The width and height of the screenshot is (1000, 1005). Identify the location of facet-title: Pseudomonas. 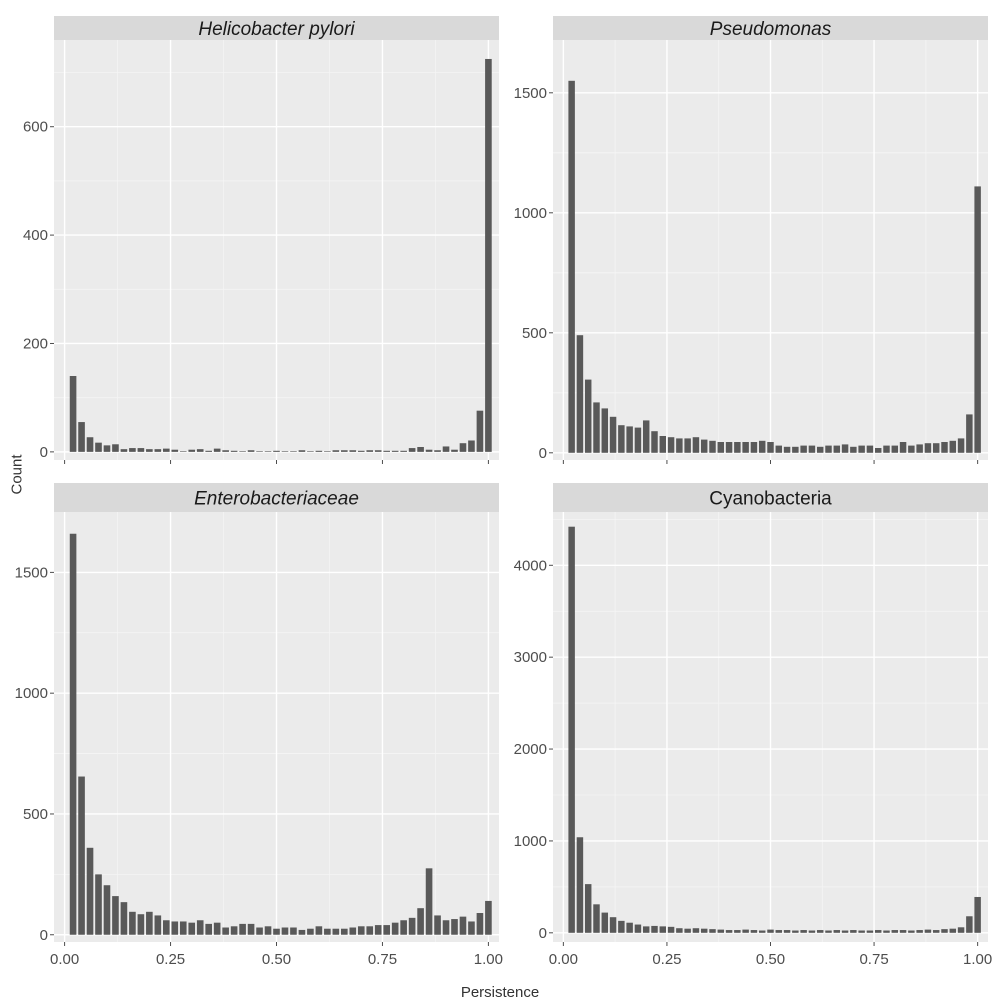
(771, 29).